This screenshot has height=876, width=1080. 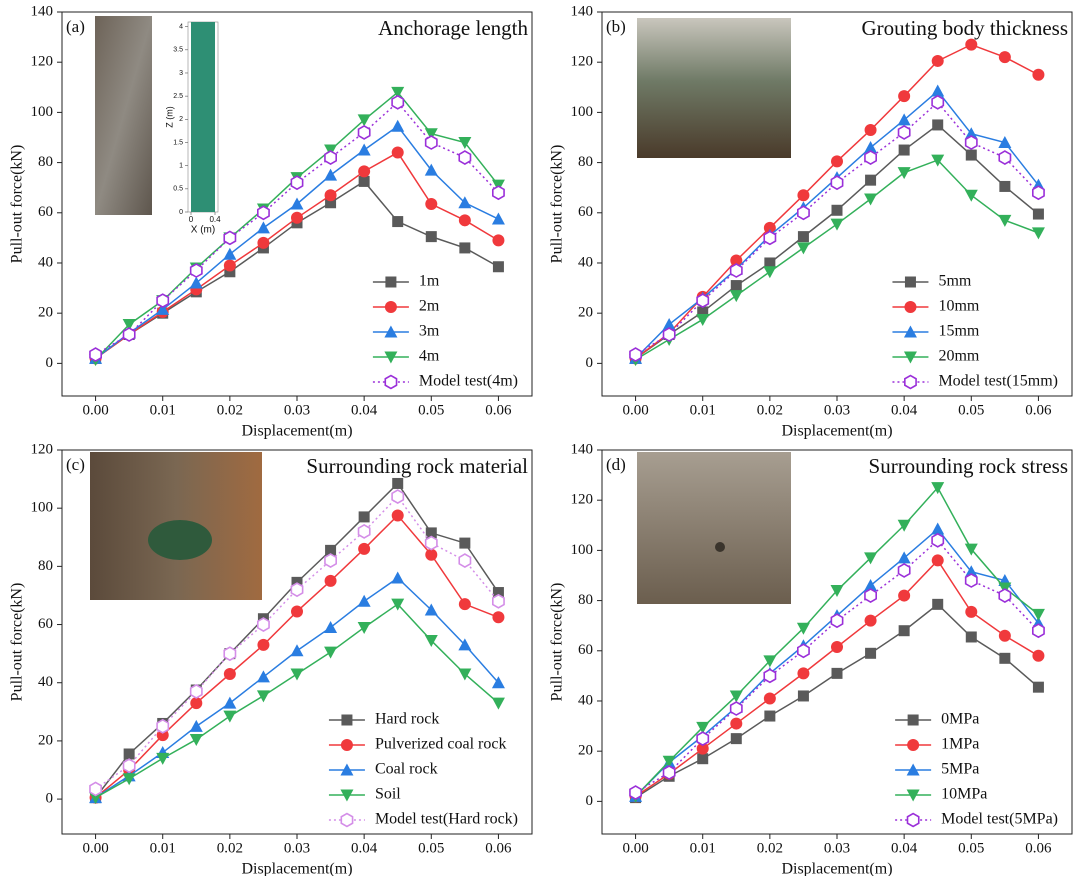 I want to click on legend-label: 0MPa, so click(x=960, y=719).